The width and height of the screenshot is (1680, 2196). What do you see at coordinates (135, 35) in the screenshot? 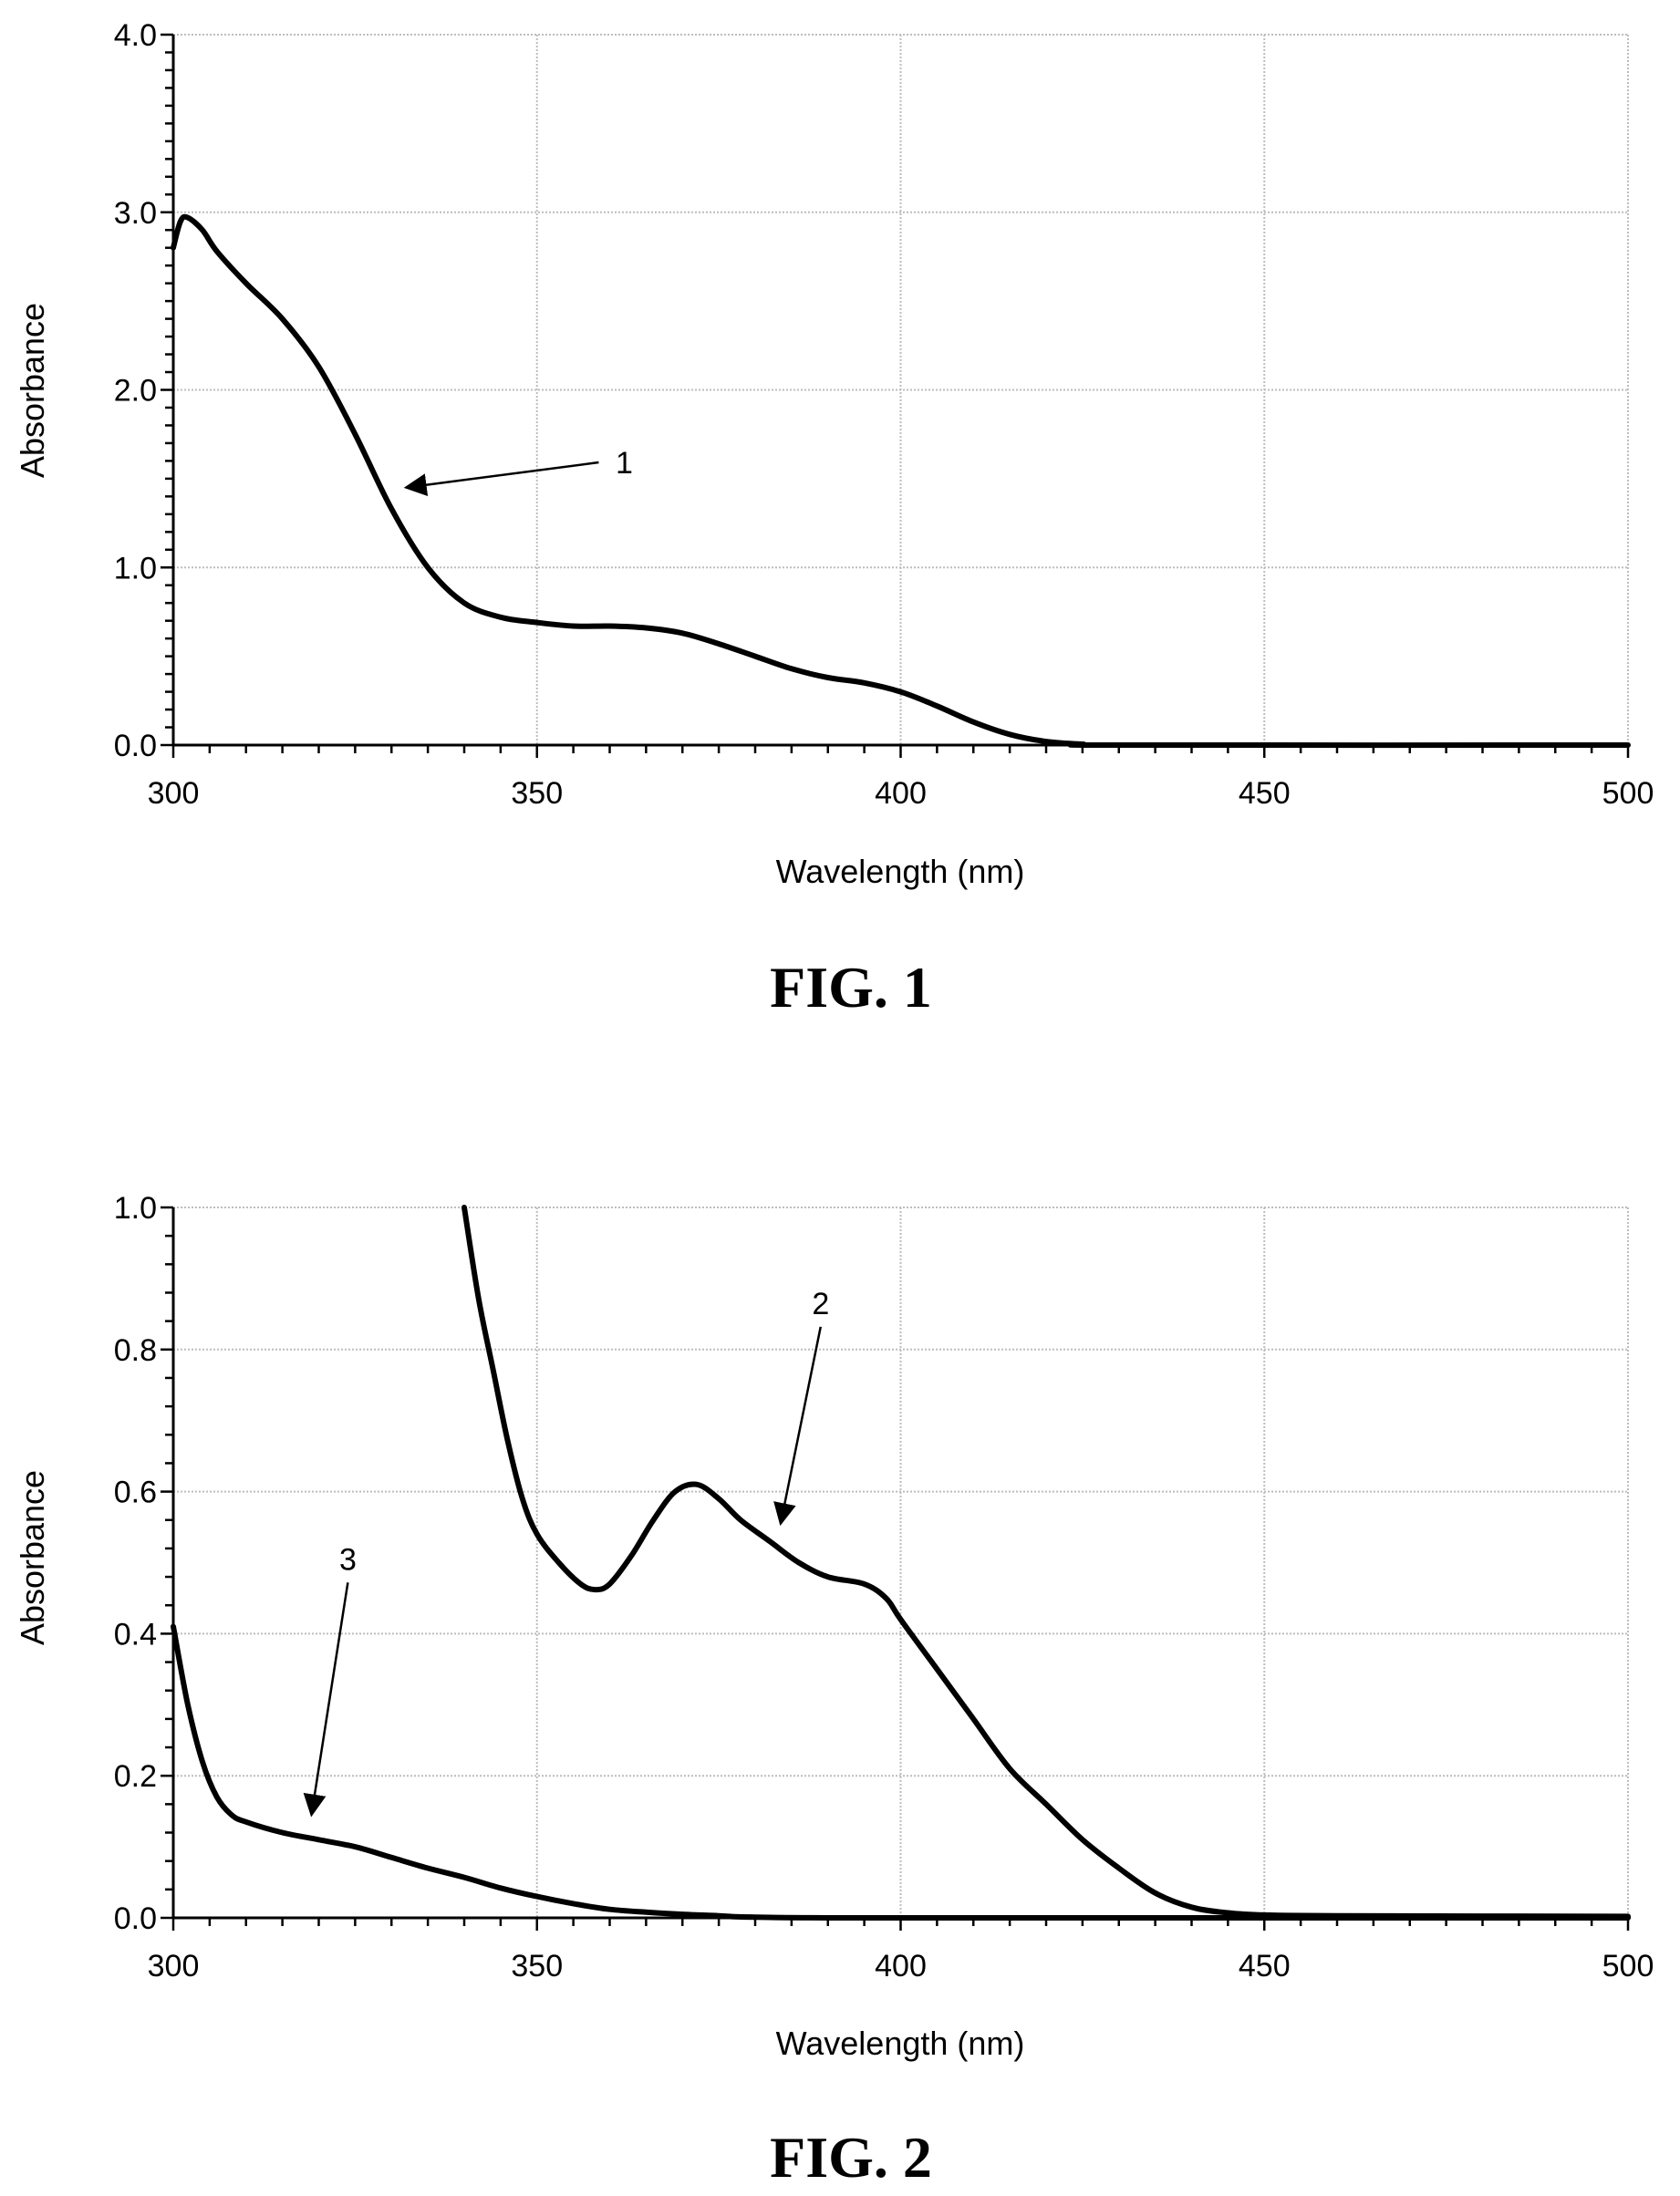
I see `y-tick-label: 4.0` at bounding box center [135, 35].